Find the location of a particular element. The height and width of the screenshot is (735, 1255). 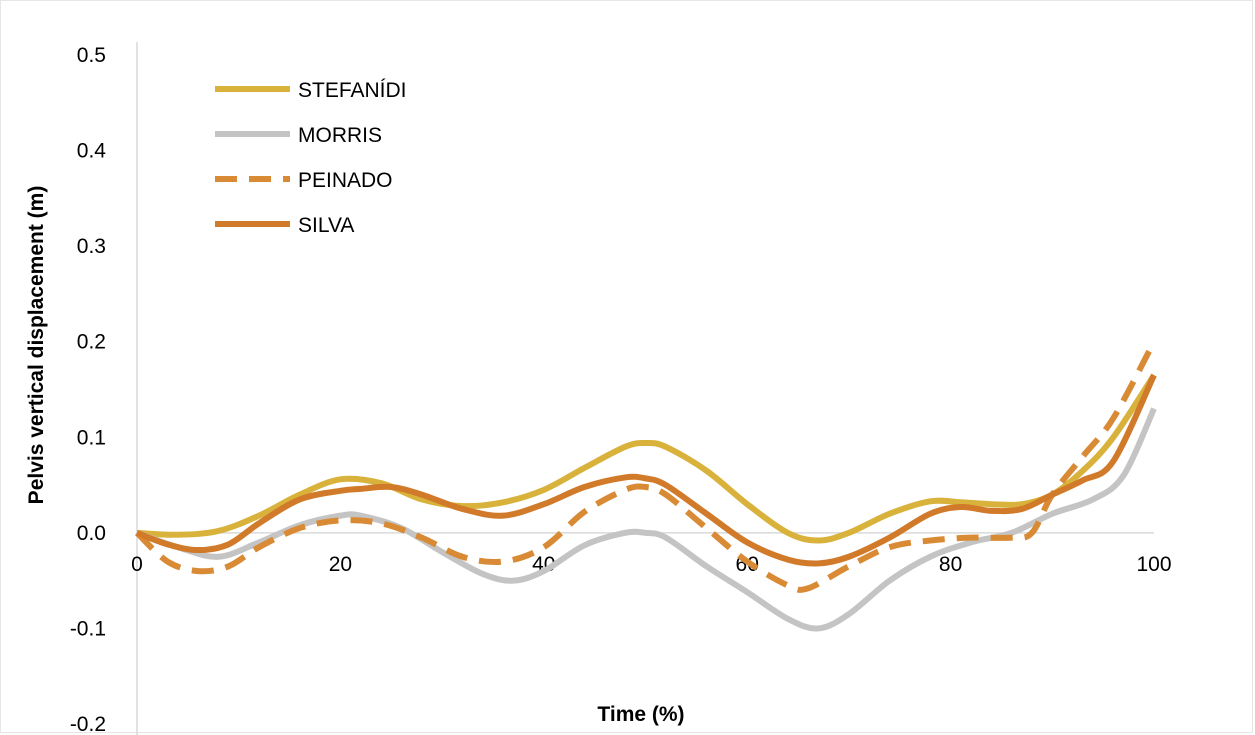

y-tick-label: -0.1 is located at coordinates (88, 628).